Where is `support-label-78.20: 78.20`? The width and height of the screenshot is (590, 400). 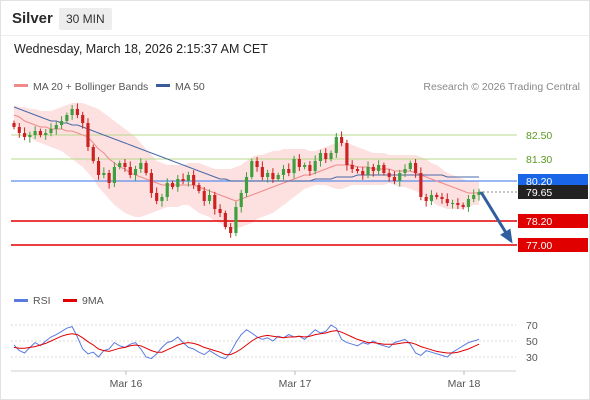
support-label-78.20: 78.20 is located at coordinates (539, 222).